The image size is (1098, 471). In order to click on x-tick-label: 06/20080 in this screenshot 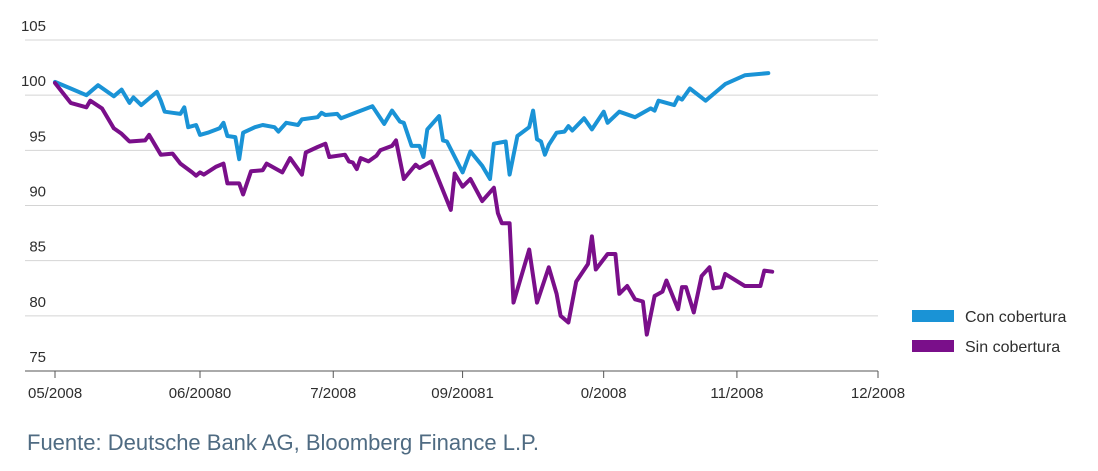, I will do `click(200, 393)`.